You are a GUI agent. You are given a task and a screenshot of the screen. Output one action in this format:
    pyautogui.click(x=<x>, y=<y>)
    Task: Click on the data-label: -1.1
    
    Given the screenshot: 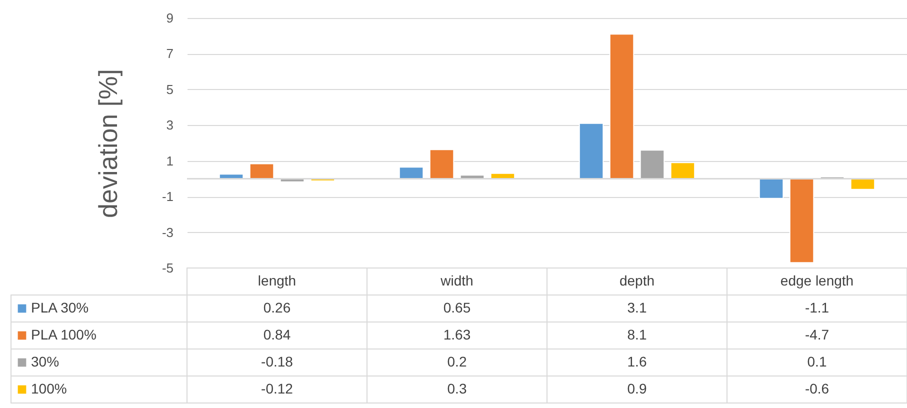 What is the action you would take?
    pyautogui.click(x=817, y=308)
    